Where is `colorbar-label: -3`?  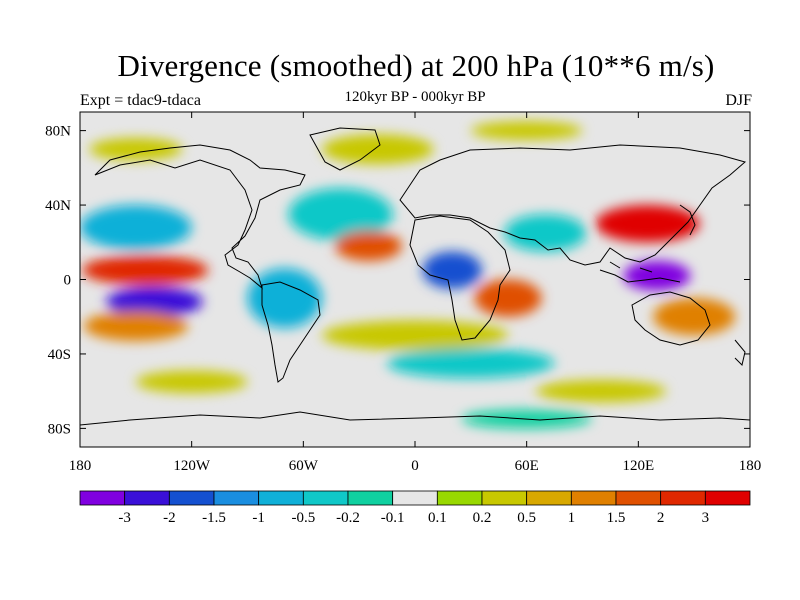 colorbar-label: -3 is located at coordinates (124, 518).